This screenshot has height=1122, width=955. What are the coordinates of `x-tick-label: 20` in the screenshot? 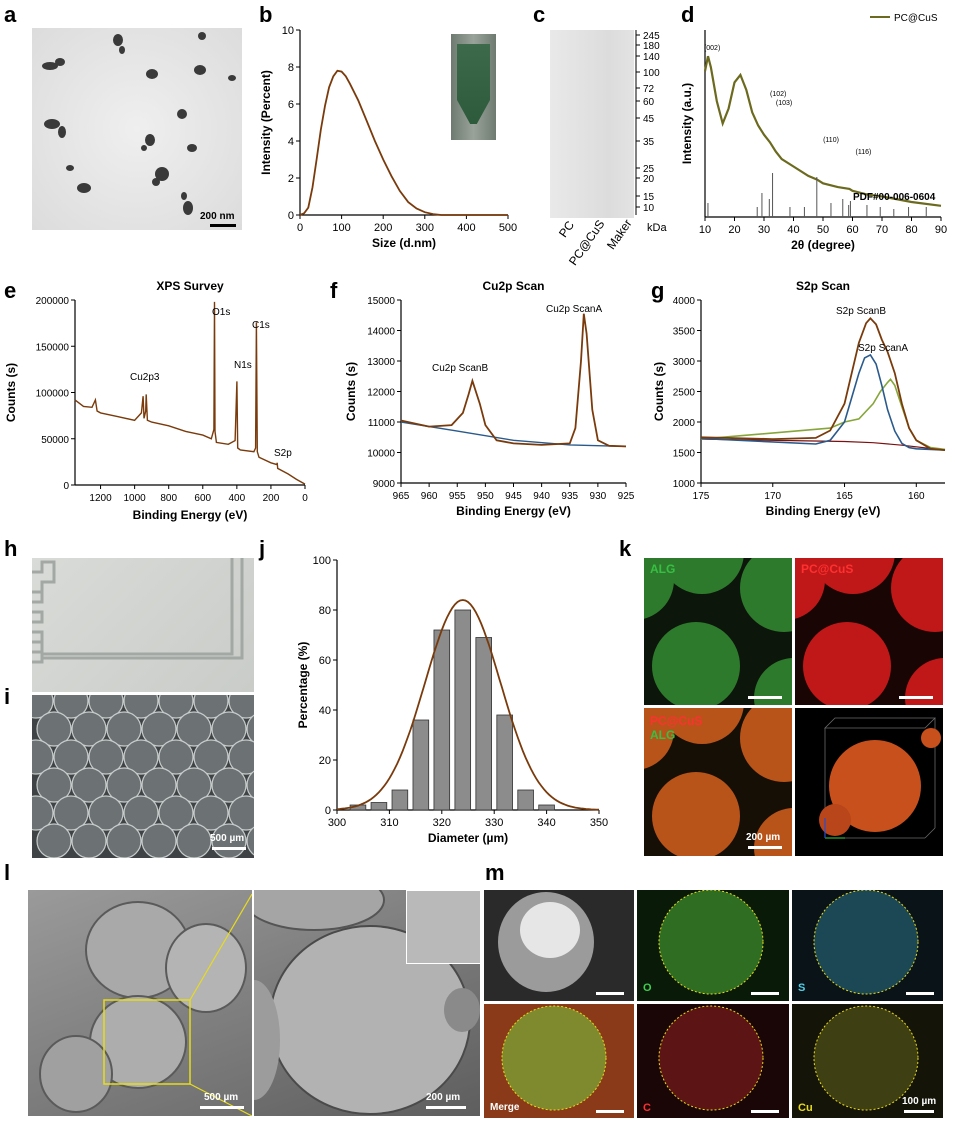 It's located at (734, 230).